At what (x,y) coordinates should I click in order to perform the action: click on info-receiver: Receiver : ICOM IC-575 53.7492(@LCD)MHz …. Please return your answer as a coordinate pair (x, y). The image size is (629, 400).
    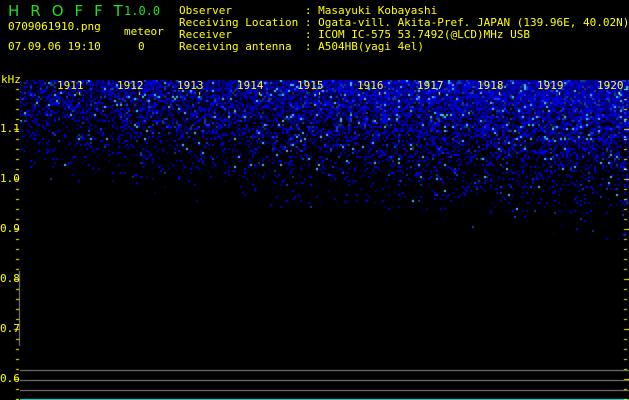
    Looking at the image, I should click on (355, 34).